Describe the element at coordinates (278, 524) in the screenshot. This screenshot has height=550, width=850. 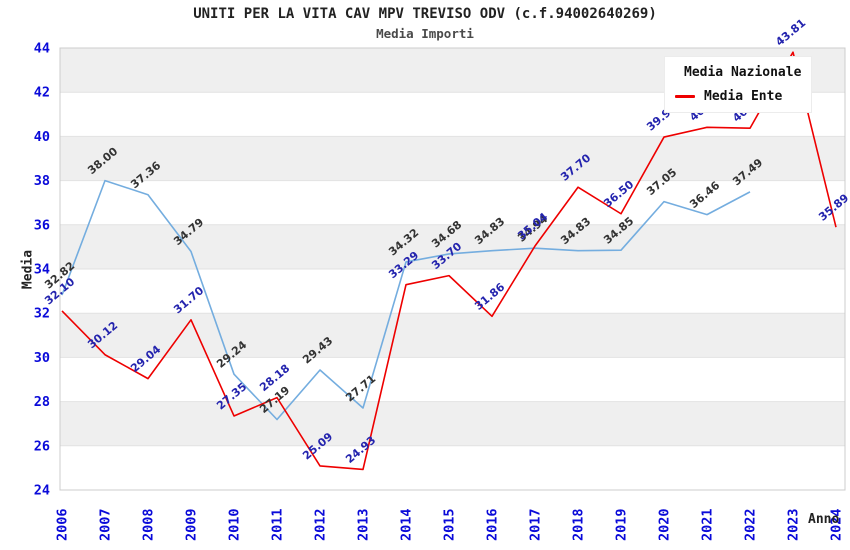
I see `x-tick-label: 2011` at that location.